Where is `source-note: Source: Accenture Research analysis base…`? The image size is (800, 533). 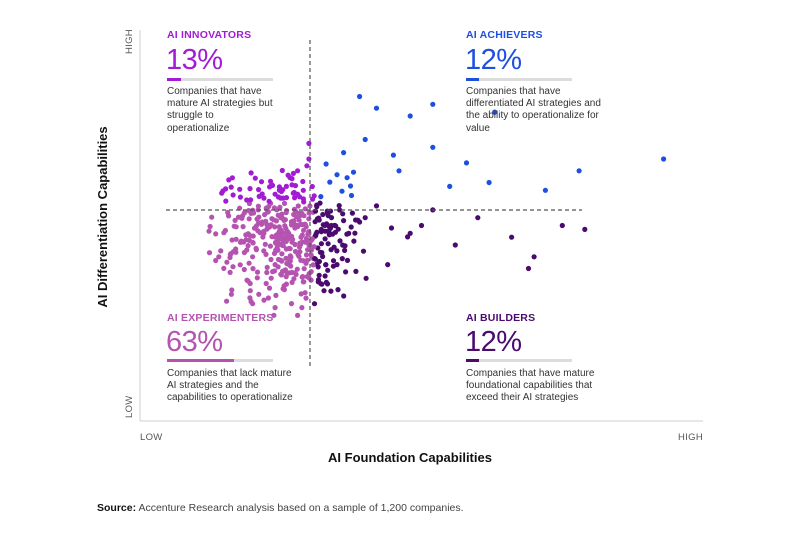 source-note: Source: Accenture Research analysis base… is located at coordinates (280, 508).